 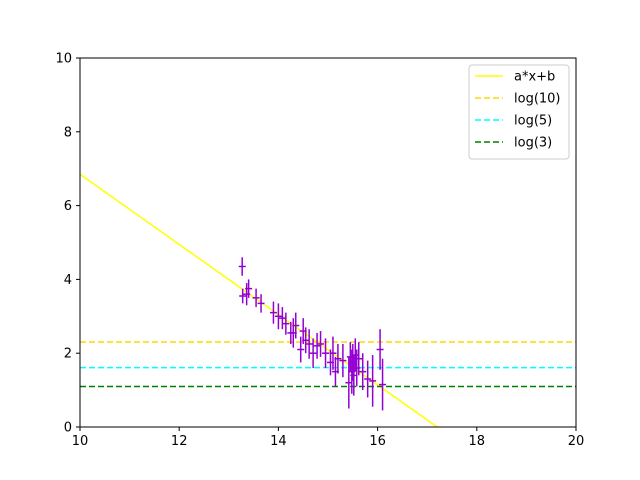 What do you see at coordinates (533, 121) in the screenshot?
I see `legend-label: log(5)` at bounding box center [533, 121].